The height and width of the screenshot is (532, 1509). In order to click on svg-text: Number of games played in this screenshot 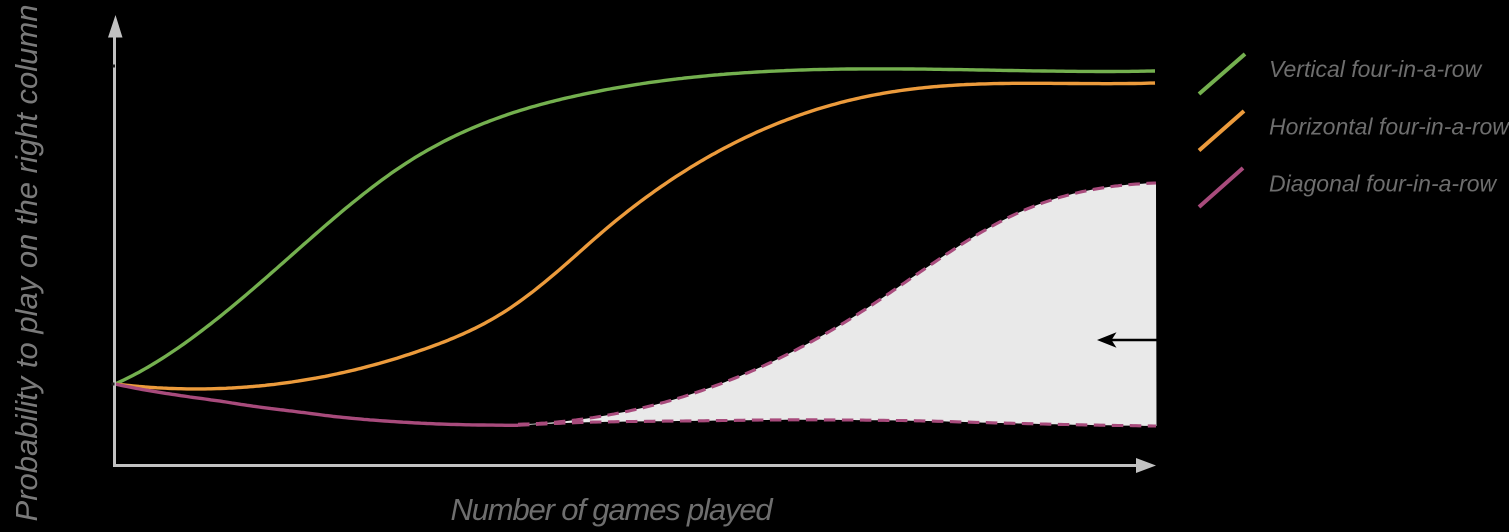, I will do `click(612, 509)`.